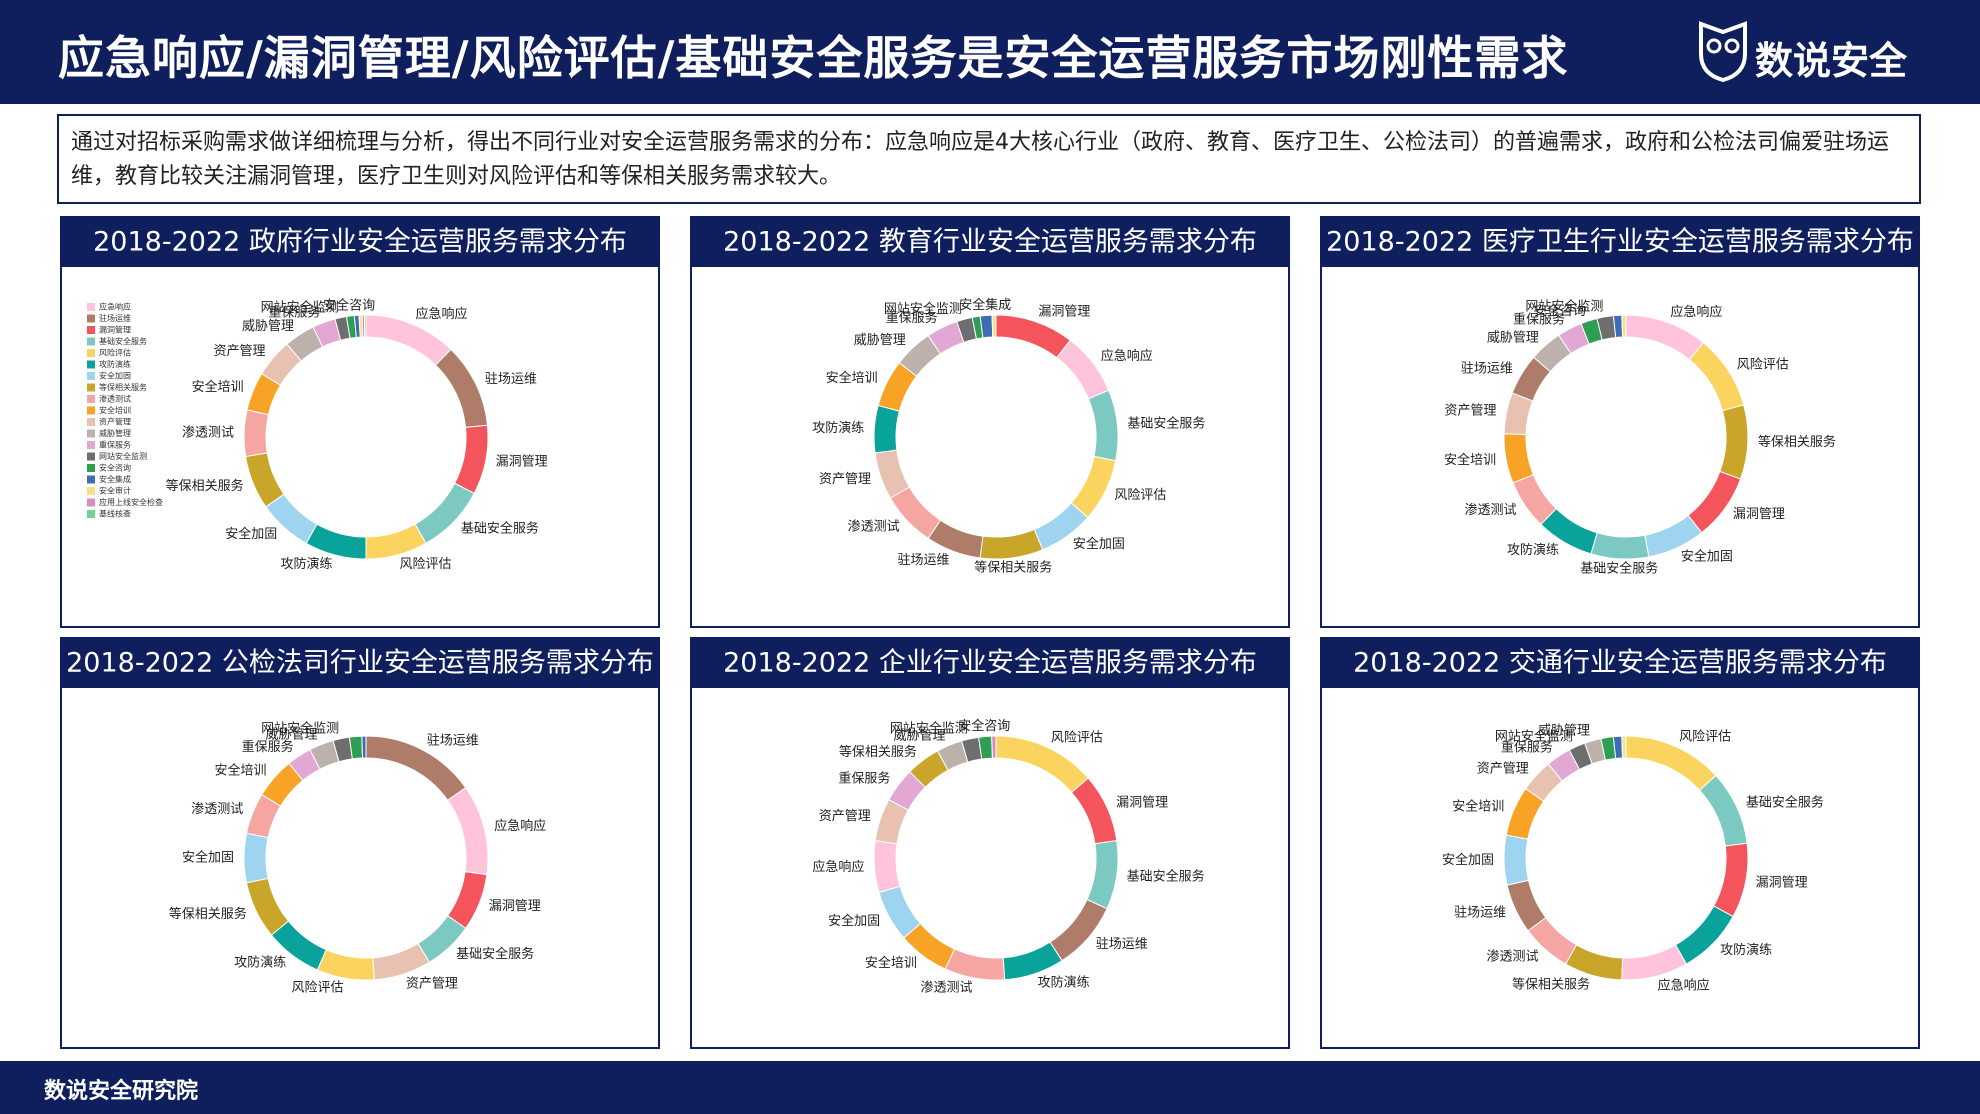 Image resolution: width=1980 pixels, height=1114 pixels. I want to click on legend-label: 基础安全服务, so click(123, 341).